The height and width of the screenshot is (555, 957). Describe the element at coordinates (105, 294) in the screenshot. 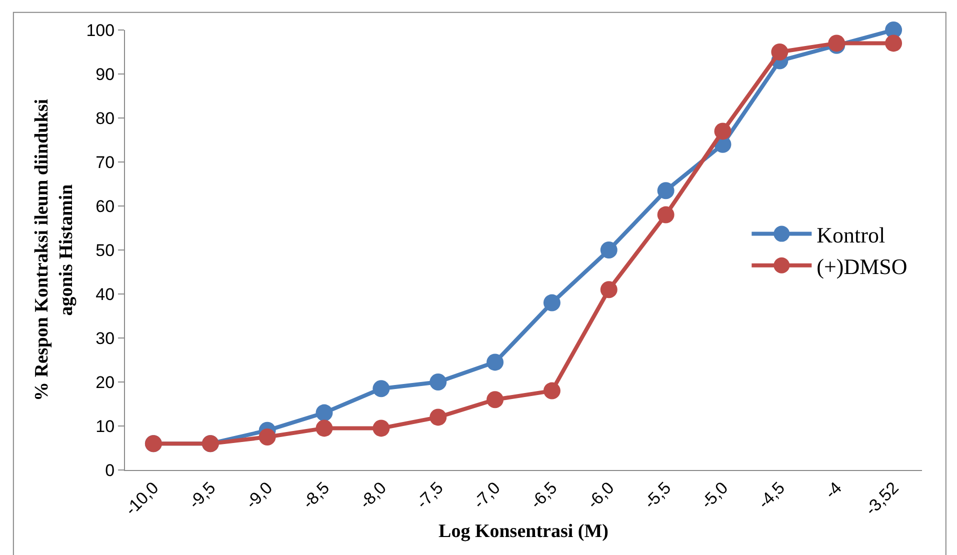

I see `y-tick-label: 40` at that location.